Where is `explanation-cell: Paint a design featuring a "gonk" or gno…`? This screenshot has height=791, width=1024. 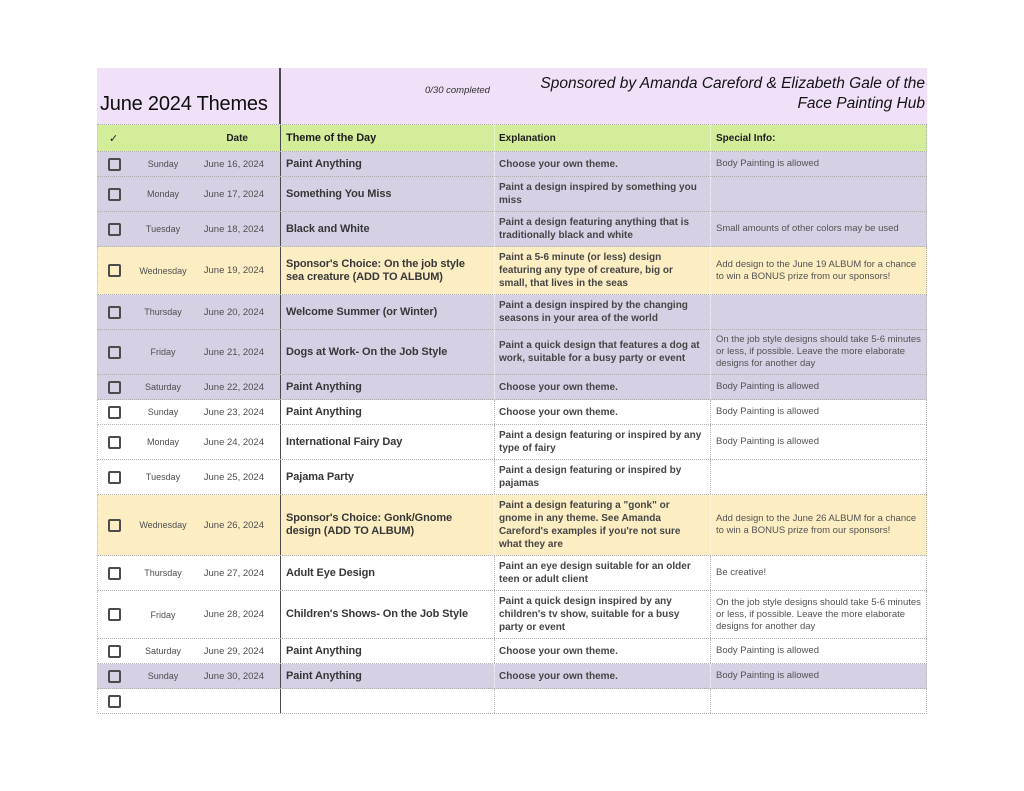
explanation-cell: Paint a design featuring a "gonk" or gno… is located at coordinates (603, 525).